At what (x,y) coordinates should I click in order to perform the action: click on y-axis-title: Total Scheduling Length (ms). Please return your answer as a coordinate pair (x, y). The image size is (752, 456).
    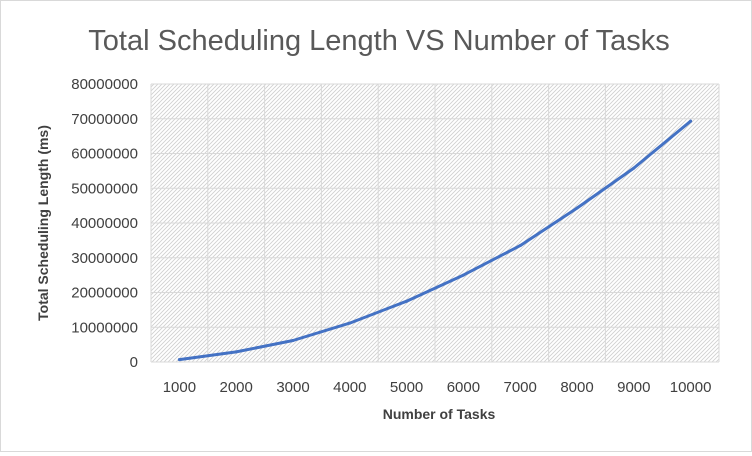
    Looking at the image, I should click on (43, 223).